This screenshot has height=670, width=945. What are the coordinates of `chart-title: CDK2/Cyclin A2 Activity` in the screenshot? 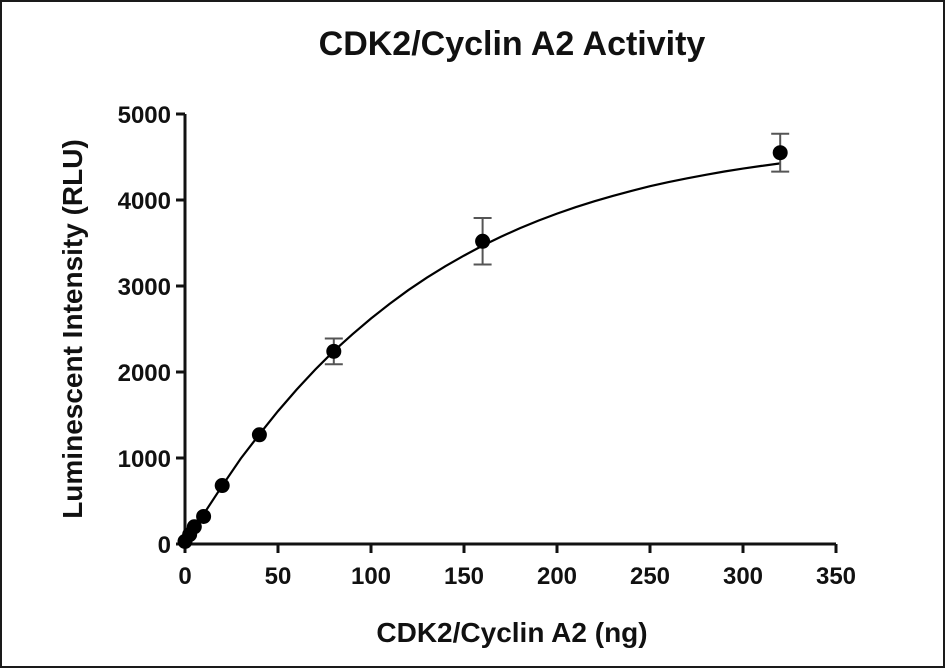 It's located at (512, 44).